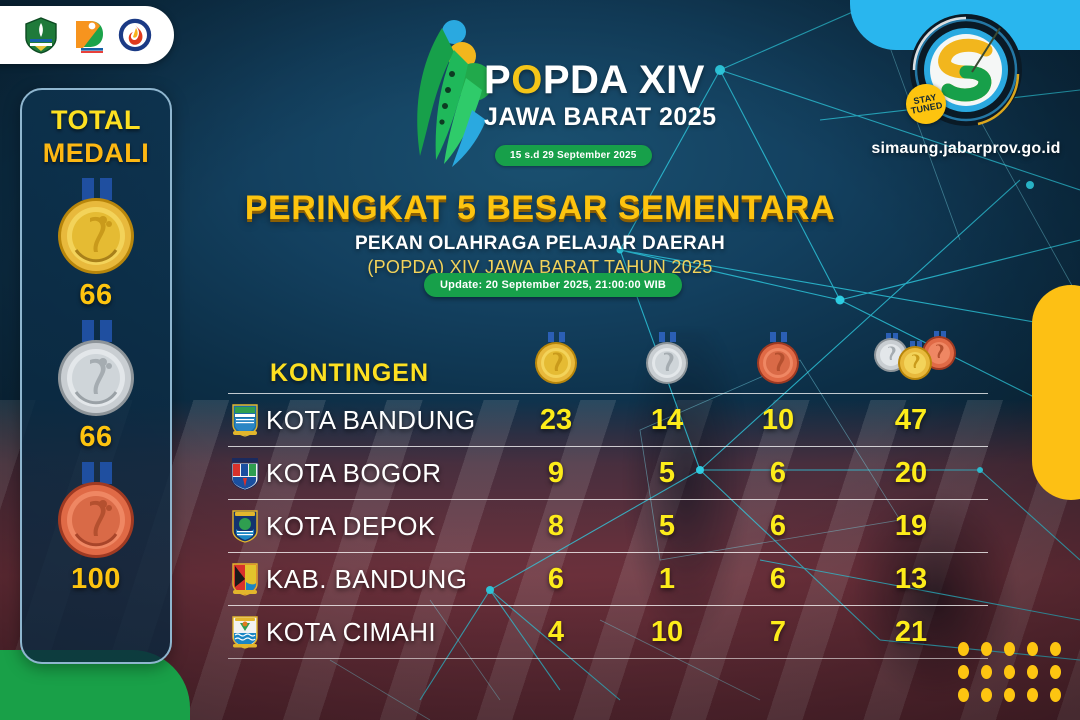  What do you see at coordinates (778, 358) in the screenshot?
I see `column-icon-bronze-medal-icon` at bounding box center [778, 358].